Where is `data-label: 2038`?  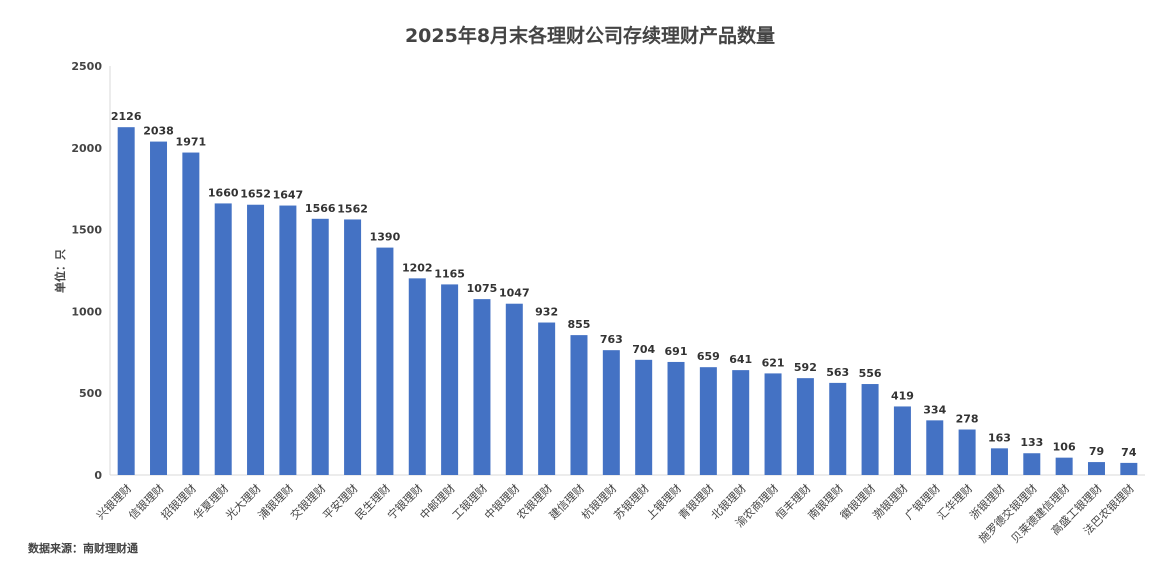
data-label: 2038 is located at coordinates (158, 131).